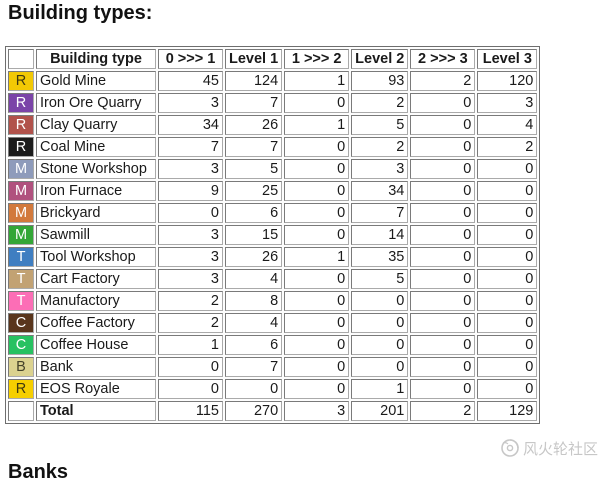  I want to click on table-row: R Clay Quarry 34 26 1 5 0 4, so click(273, 125).